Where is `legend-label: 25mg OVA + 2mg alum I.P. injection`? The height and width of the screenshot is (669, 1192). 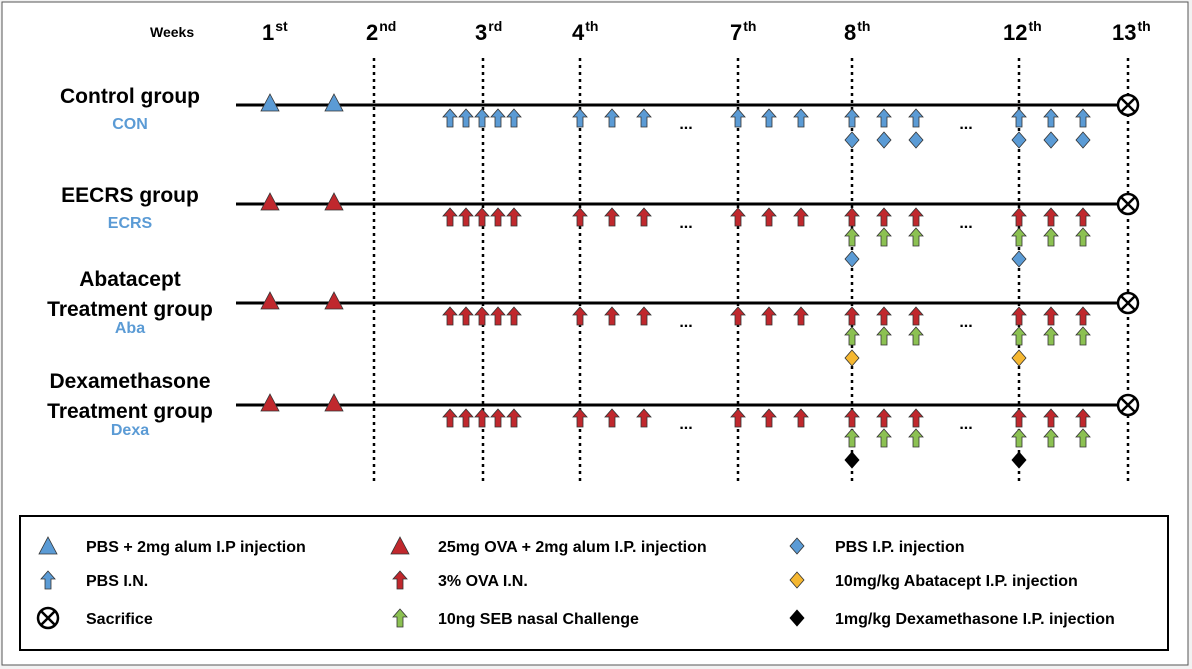 legend-label: 25mg OVA + 2mg alum I.P. injection is located at coordinates (572, 547).